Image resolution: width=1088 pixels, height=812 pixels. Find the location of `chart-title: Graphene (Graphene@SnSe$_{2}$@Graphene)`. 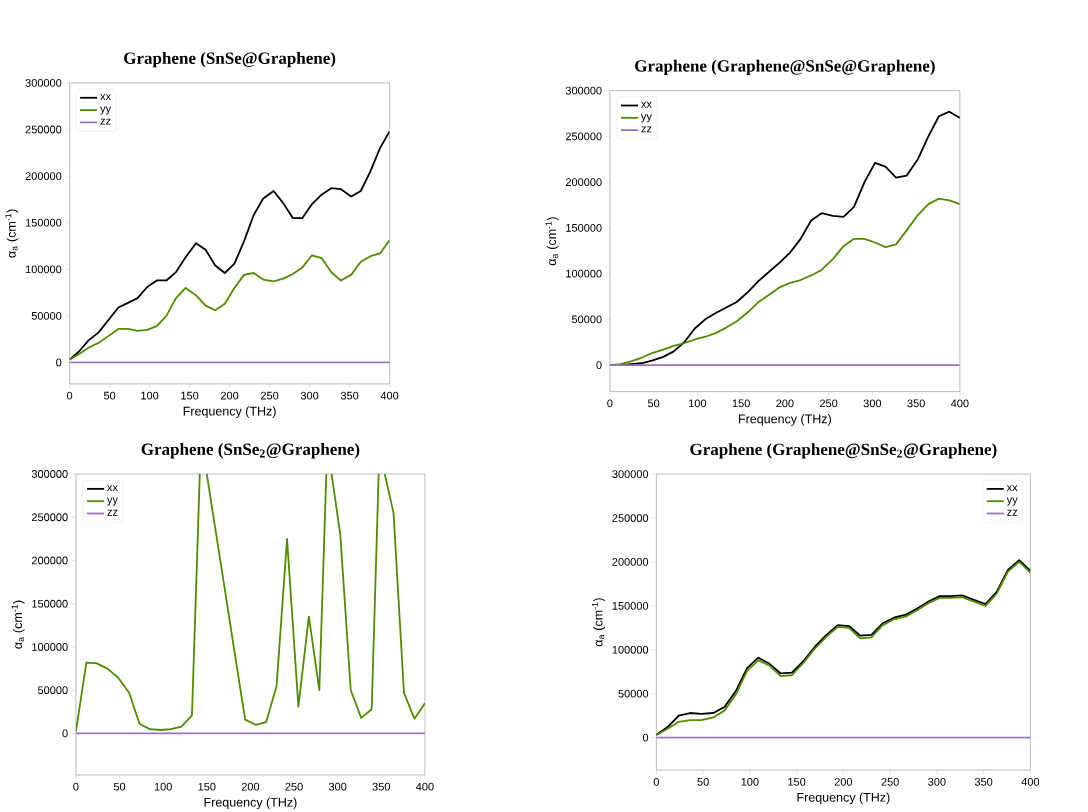

chart-title: Graphene (Graphene@SnSe$_{2}$@Graphene) is located at coordinates (843, 450).